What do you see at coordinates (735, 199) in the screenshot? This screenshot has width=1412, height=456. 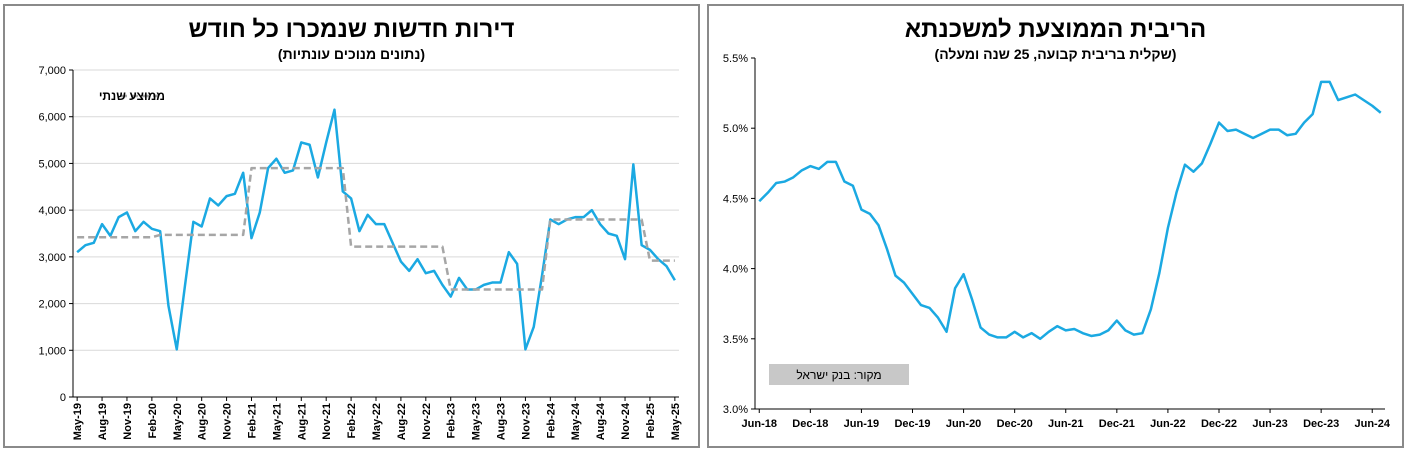 I see `mortgage-y-tick-label: 4.5%` at bounding box center [735, 199].